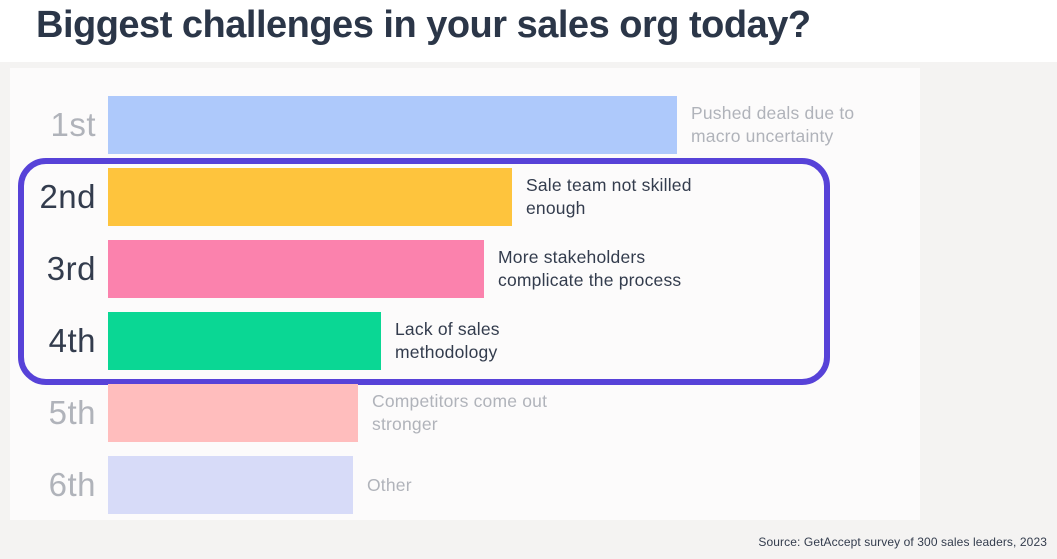 This screenshot has width=1057, height=559. I want to click on rank-label: 5th, so click(72, 412).